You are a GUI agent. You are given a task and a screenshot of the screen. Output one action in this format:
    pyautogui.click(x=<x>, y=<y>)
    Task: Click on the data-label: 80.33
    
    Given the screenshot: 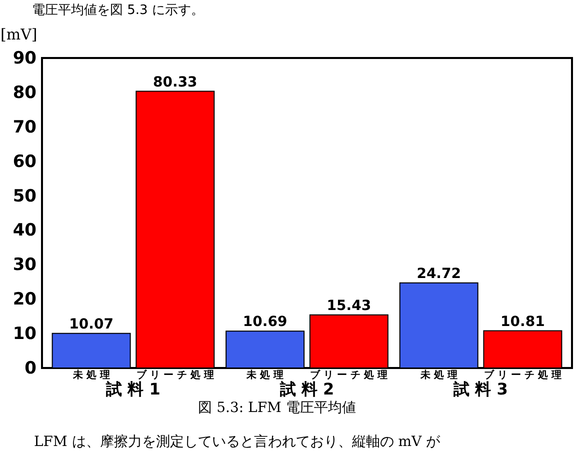 What is the action you would take?
    pyautogui.click(x=175, y=82)
    